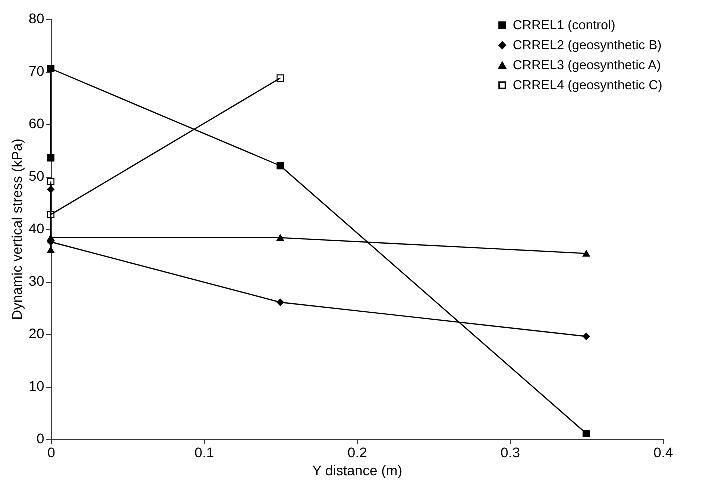 The width and height of the screenshot is (722, 502). Describe the element at coordinates (358, 452) in the screenshot. I see `x-tick-label: 0.2` at that location.